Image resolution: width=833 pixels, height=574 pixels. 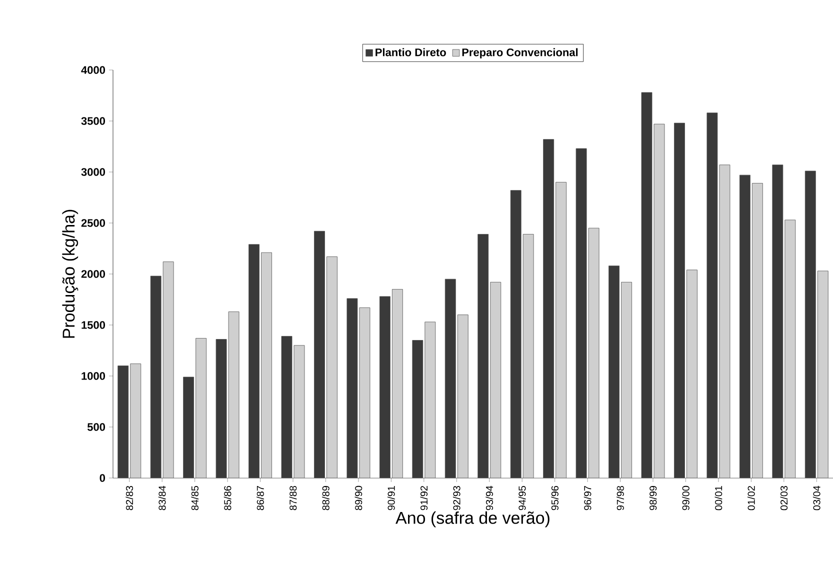 I want to click on y-tick-label: 3500, so click(x=93, y=121).